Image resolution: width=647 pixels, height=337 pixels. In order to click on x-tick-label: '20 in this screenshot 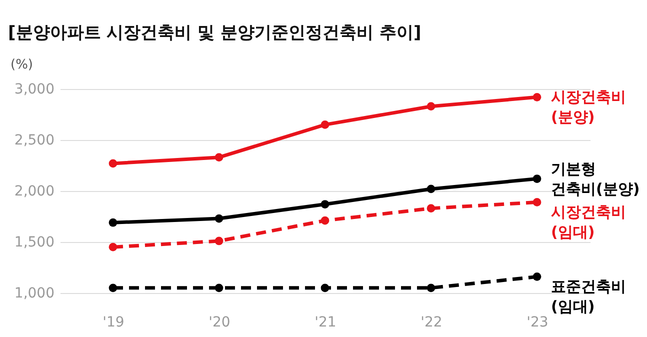, I will do `click(219, 322)`.